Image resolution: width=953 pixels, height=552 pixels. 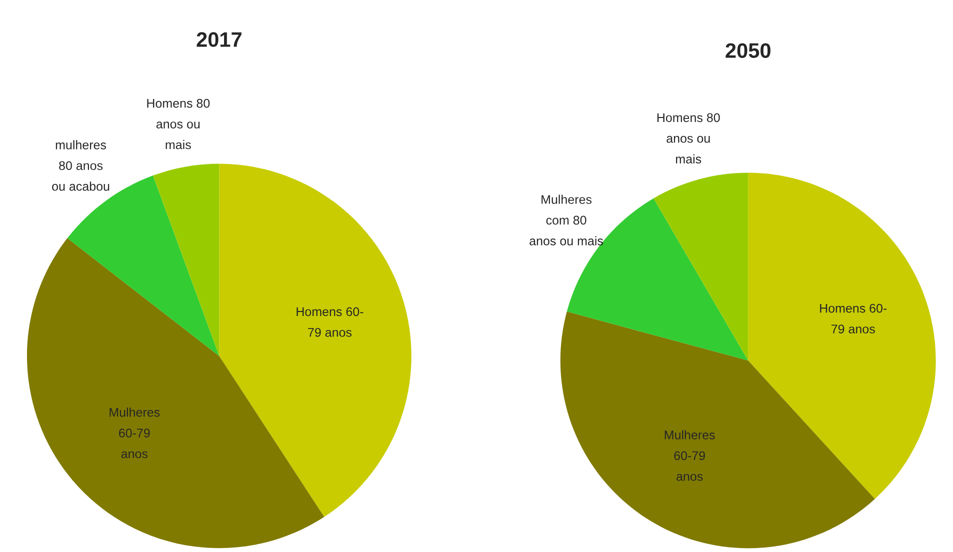 I want to click on slice-label: mulheres 80 anos ou acabou, so click(x=81, y=165).